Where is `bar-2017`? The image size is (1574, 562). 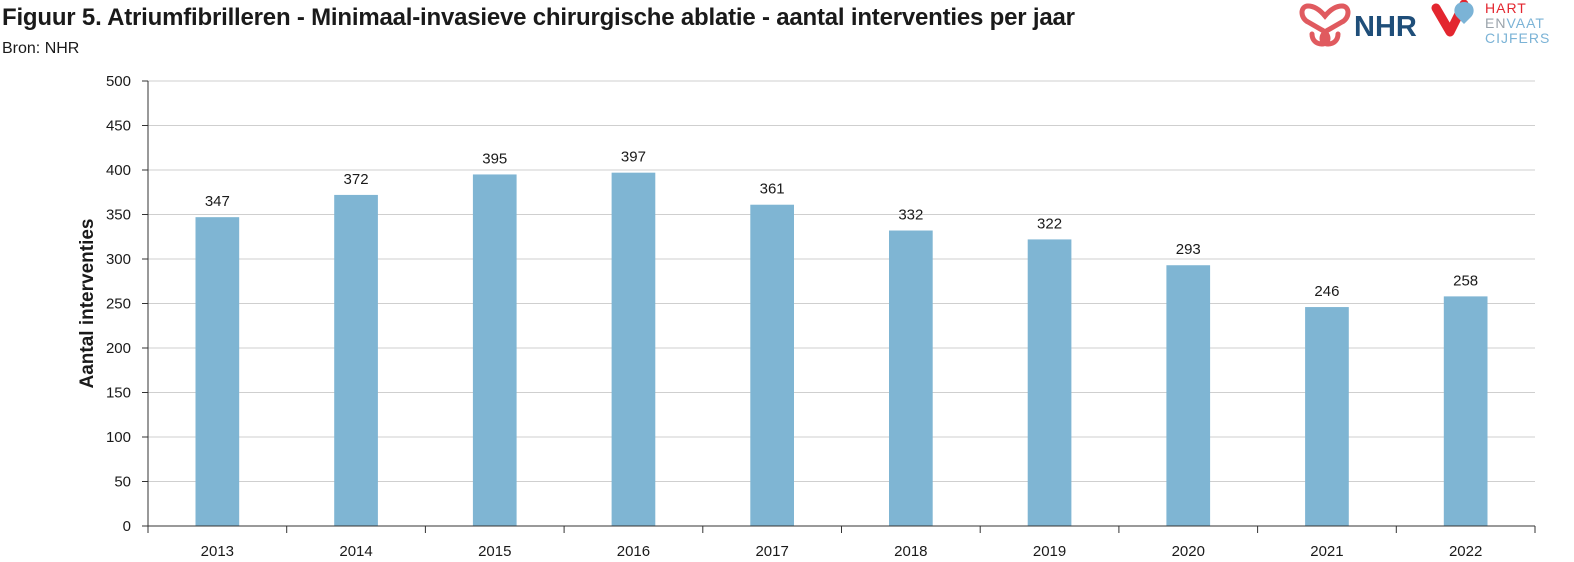 bar-2017 is located at coordinates (772, 365).